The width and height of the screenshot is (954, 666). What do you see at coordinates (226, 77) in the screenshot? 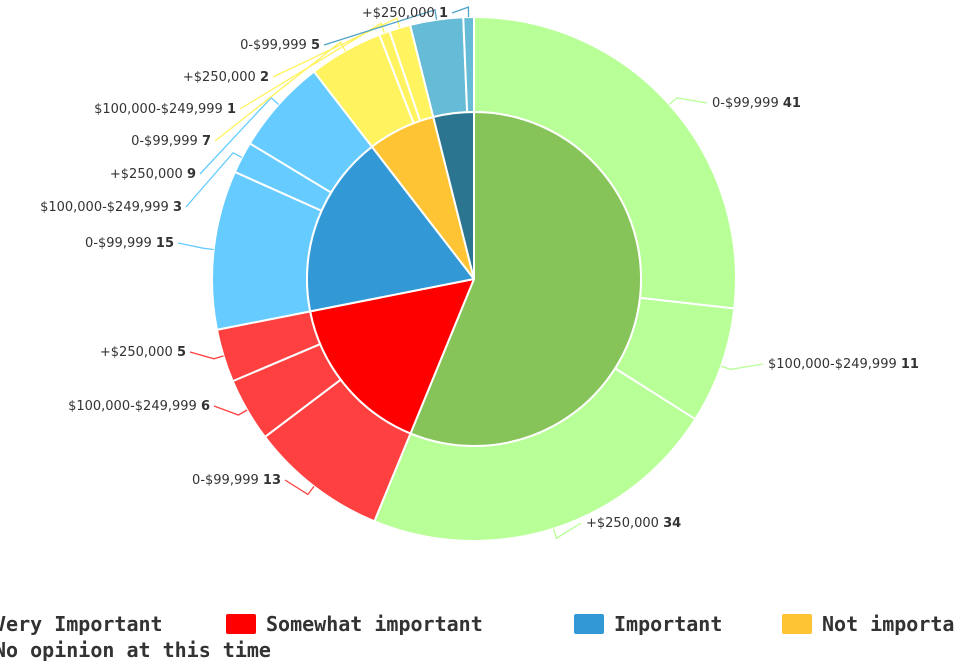
I see `data-label-not-important-250-000: +$250,000 2` at bounding box center [226, 77].